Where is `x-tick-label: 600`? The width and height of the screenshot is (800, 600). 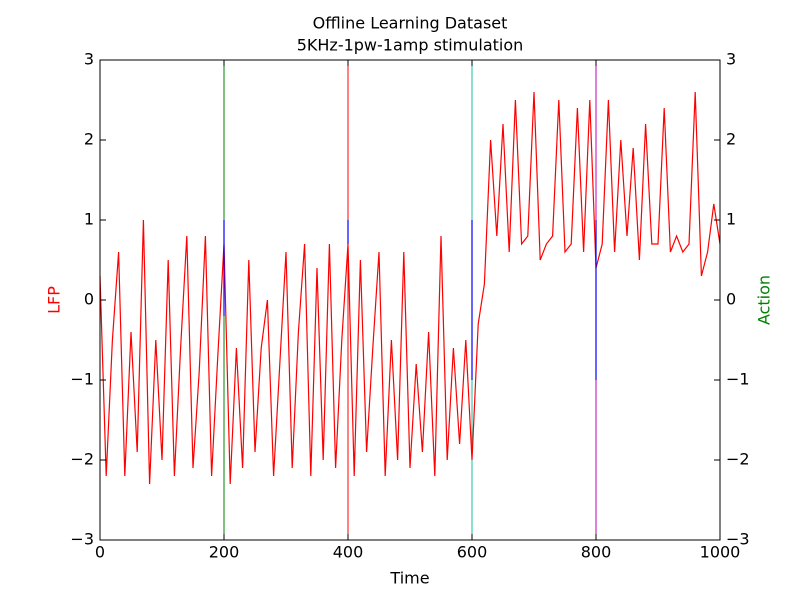
x-tick-label: 600 is located at coordinates (472, 552).